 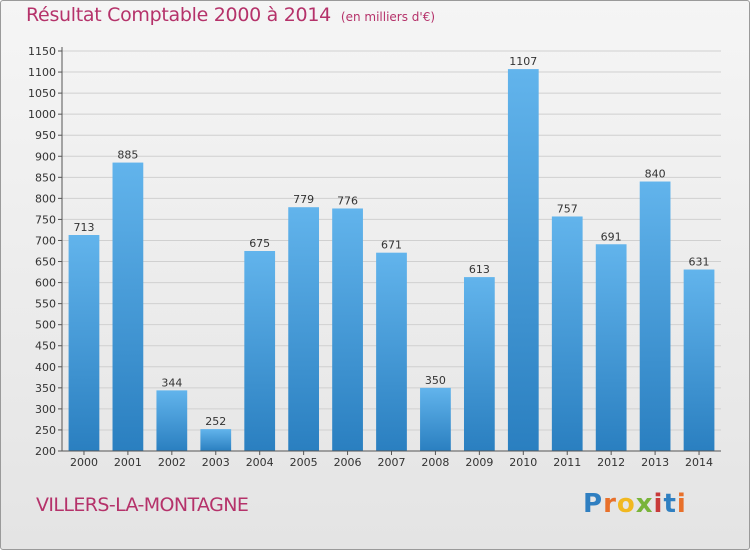 I want to click on bar-2009, so click(x=479, y=364).